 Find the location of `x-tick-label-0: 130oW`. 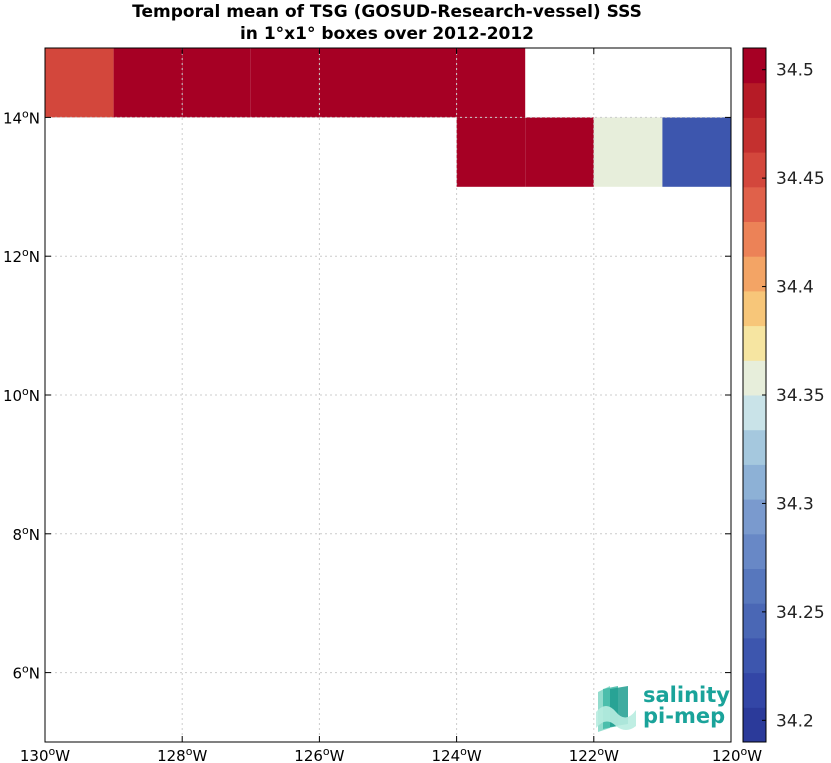

x-tick-label-0: 130oW is located at coordinates (45, 754).